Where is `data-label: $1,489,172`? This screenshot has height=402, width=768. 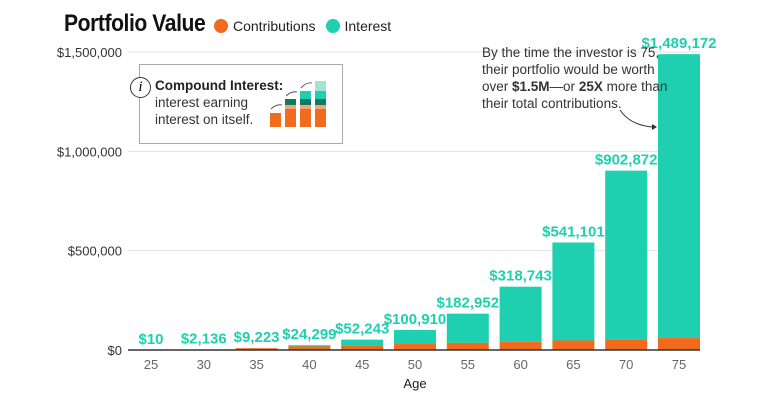
data-label: $1,489,172 is located at coordinates (678, 43).